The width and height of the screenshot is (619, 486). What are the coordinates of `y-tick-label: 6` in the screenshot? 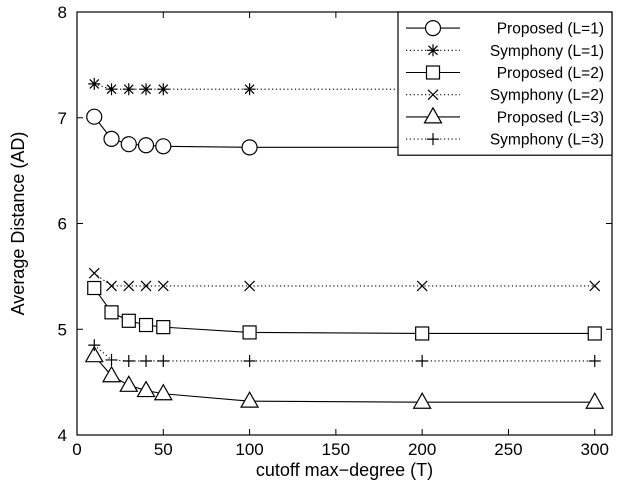 It's located at (62, 224).